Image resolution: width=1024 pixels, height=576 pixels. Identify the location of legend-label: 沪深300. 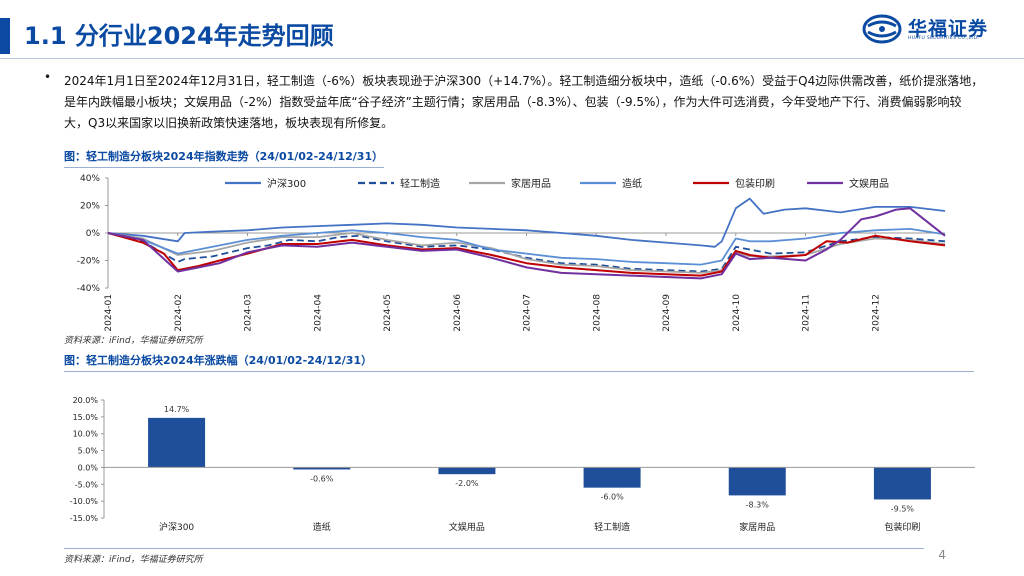
(286, 183).